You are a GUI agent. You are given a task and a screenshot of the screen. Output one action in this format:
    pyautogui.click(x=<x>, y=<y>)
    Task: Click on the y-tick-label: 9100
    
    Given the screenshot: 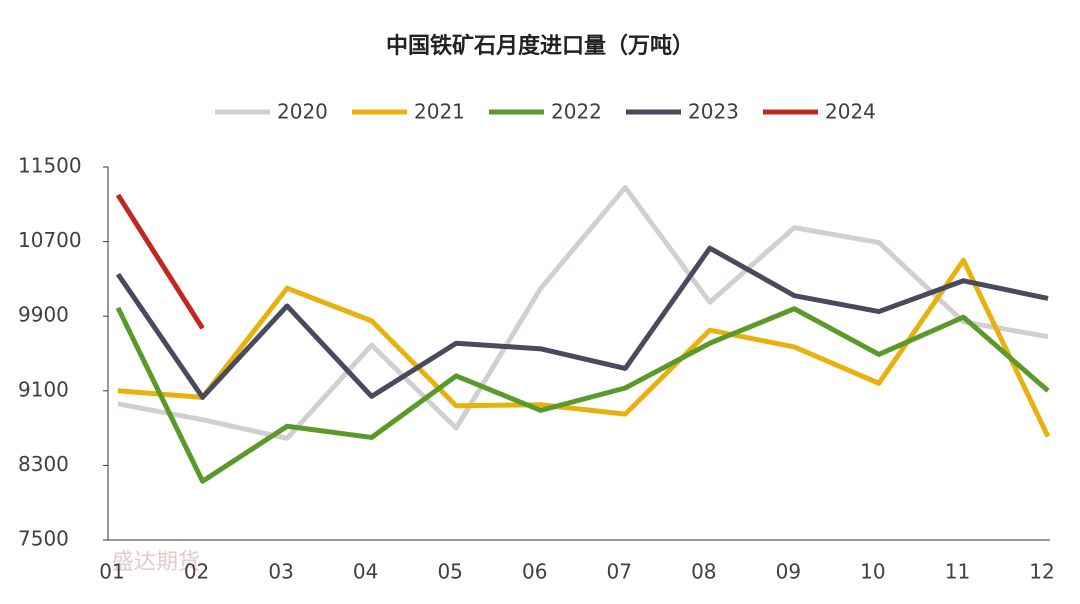 What is the action you would take?
    pyautogui.click(x=43, y=389)
    